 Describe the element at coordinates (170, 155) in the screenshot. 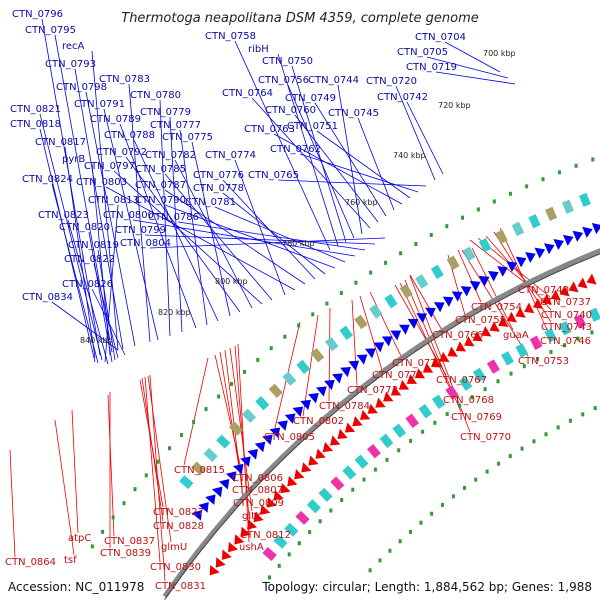

I see `gene-label-forward: CTN_0782` at that location.